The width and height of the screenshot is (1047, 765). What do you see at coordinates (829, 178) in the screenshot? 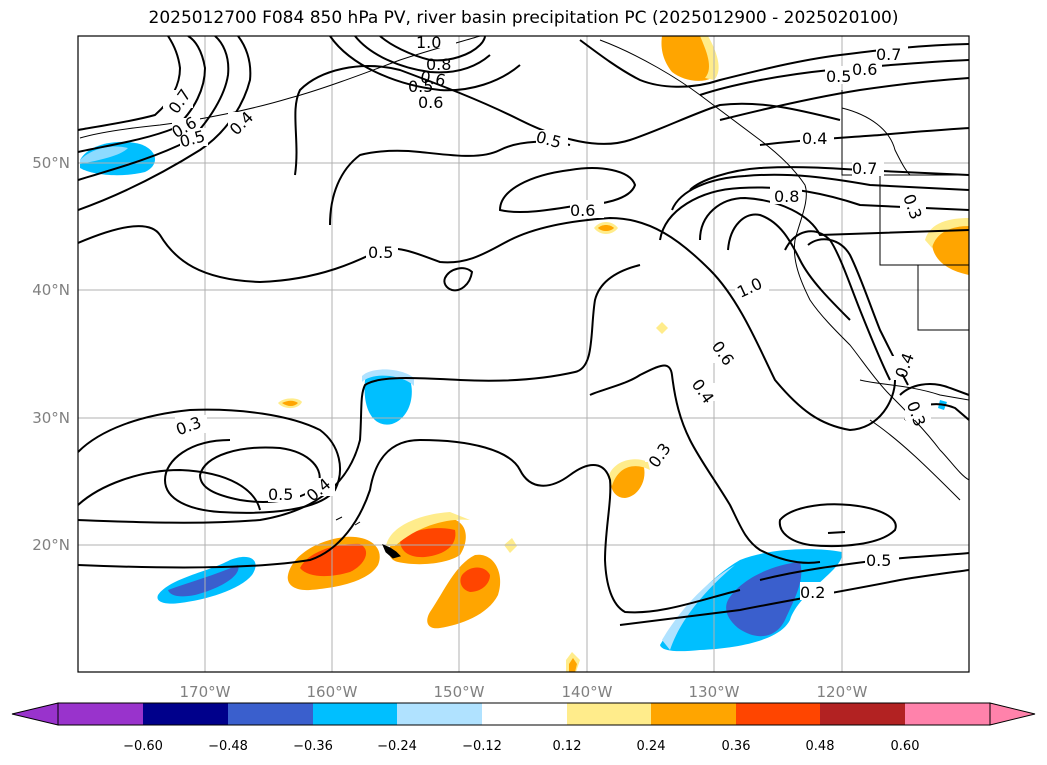
I see `contour-trough-outer` at bounding box center [829, 178].